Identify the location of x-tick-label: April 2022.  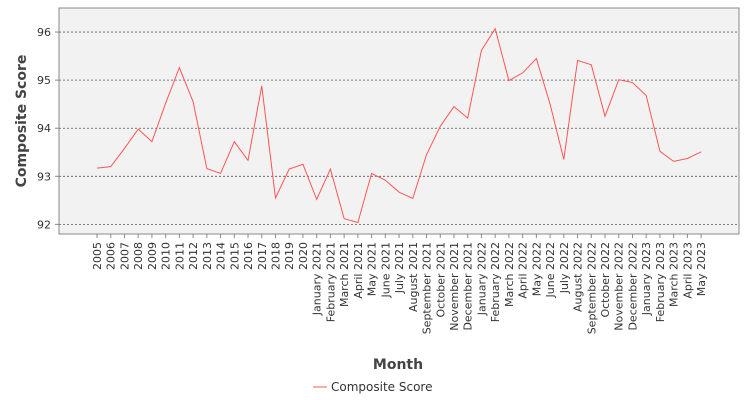
(523, 270).